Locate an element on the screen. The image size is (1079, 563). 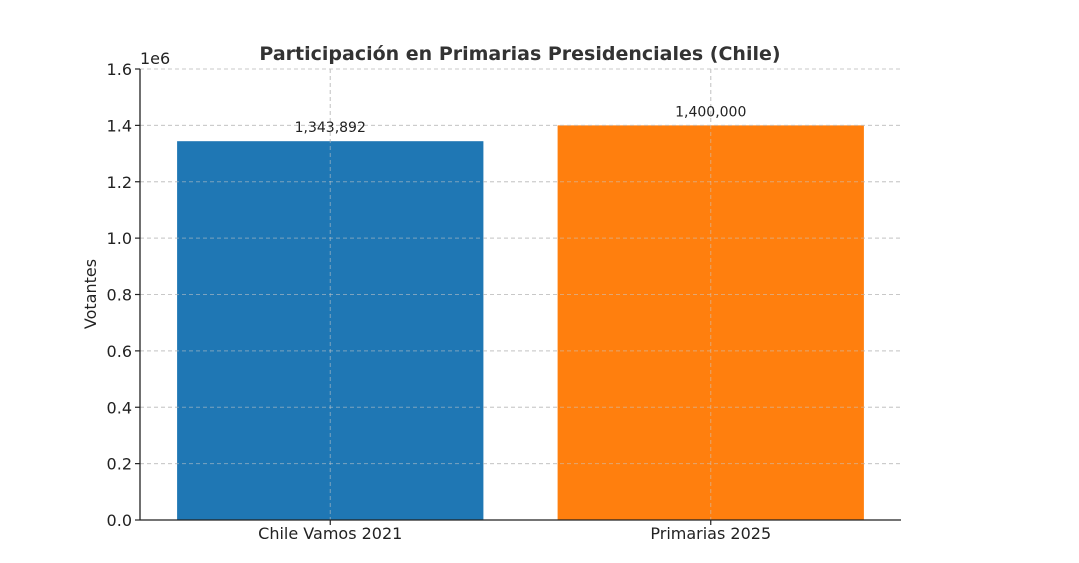
y-tick-label: 0.4 is located at coordinates (119, 407).